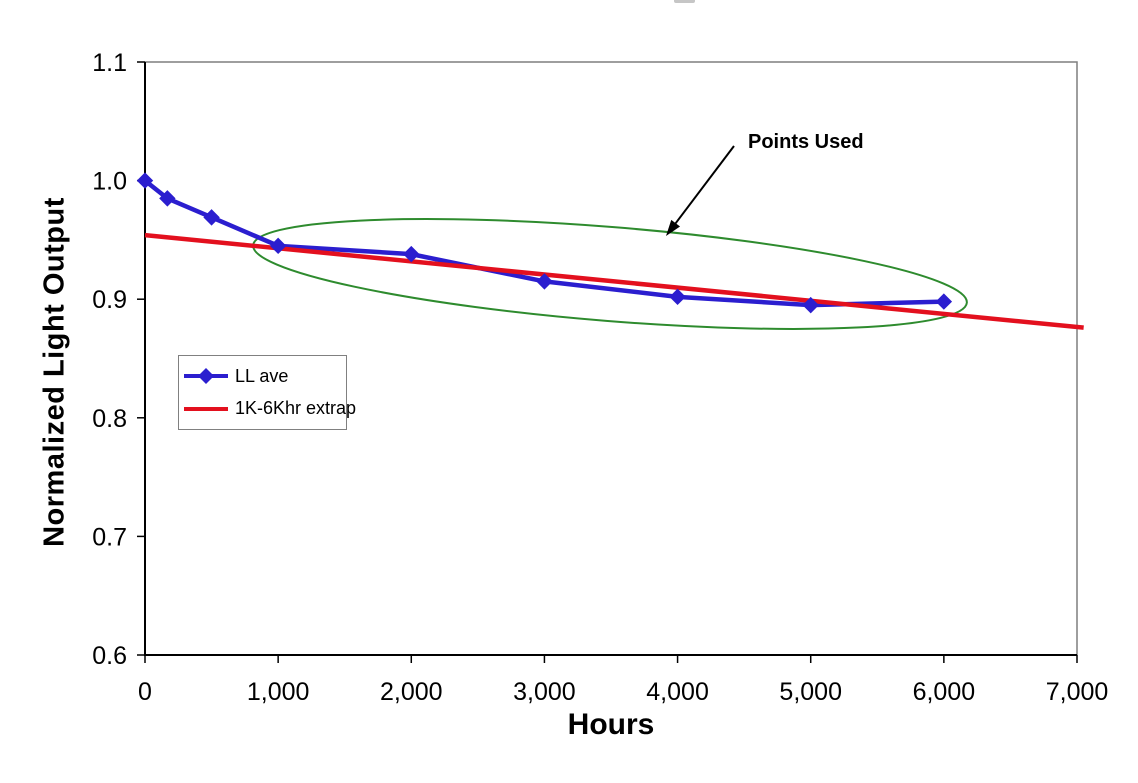 The width and height of the screenshot is (1138, 783). I want to click on annotation-arrow-line, so click(703, 186).